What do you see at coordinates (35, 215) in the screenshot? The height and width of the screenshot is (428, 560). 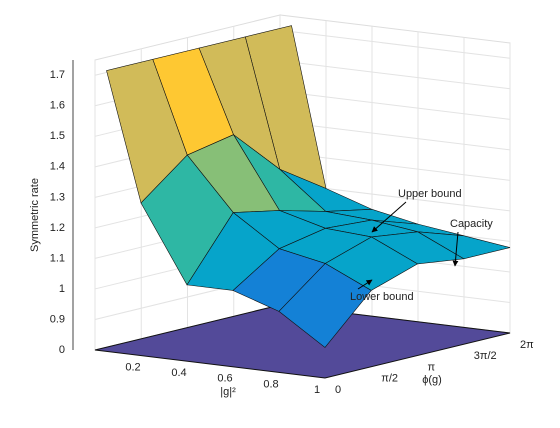 I see `z-axis-label: Symmetric rate` at bounding box center [35, 215].